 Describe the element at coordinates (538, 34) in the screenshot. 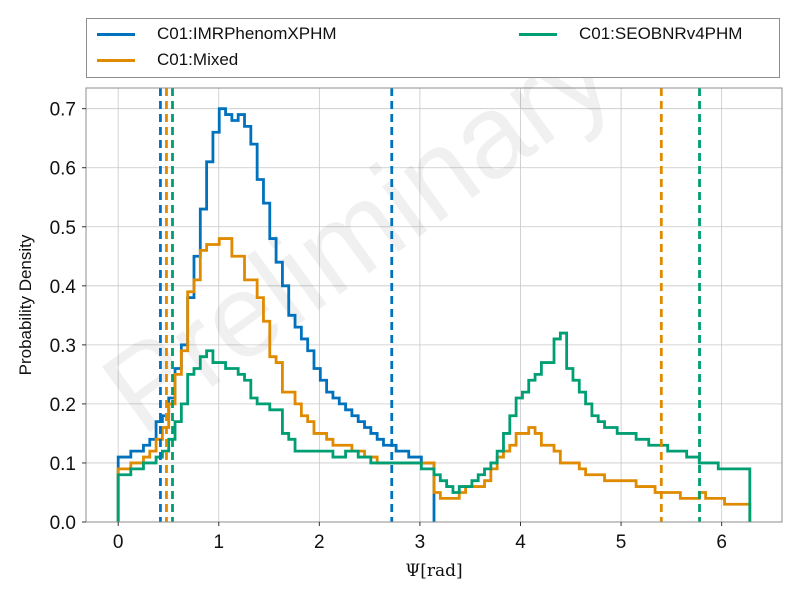

I see `legend-line-seobnrv4phm` at that location.